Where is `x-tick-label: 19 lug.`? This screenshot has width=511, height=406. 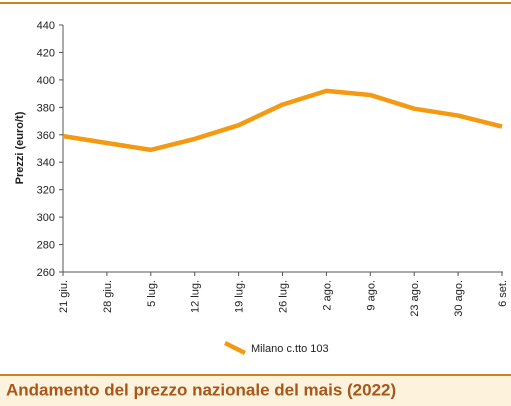
x-tick-label: 19 lug. is located at coordinates (240, 296).